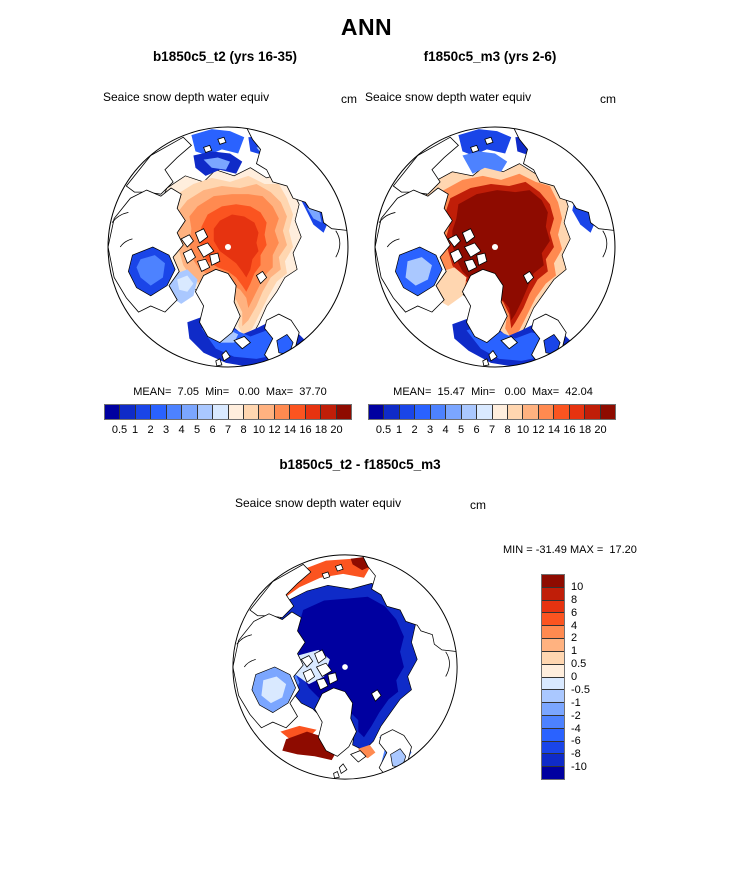 This screenshot has height=882, width=733. I want to click on colorbar-tick-label: 8, so click(243, 430).